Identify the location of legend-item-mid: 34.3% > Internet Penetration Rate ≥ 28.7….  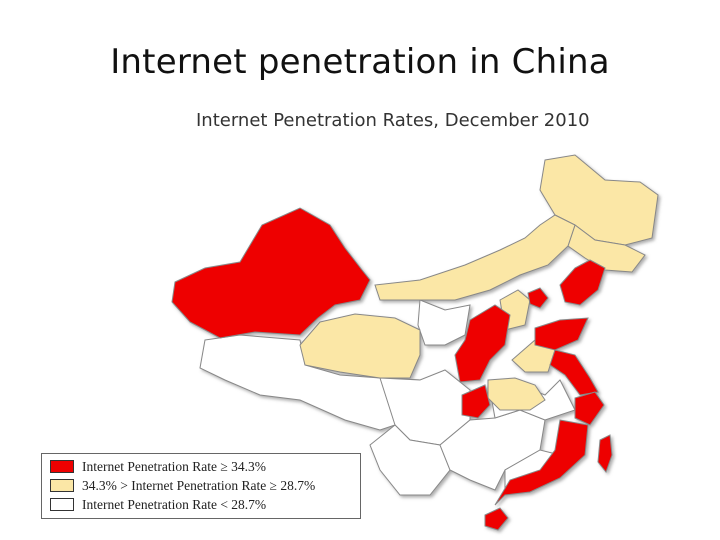
(205, 485).